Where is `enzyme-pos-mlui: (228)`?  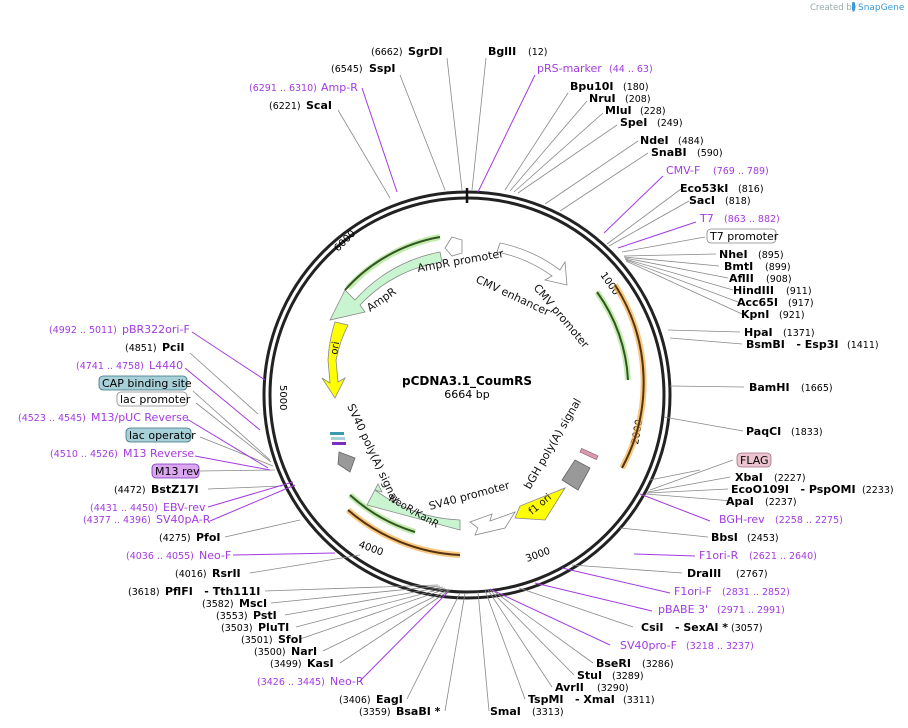
enzyme-pos-mlui: (228) is located at coordinates (653, 111).